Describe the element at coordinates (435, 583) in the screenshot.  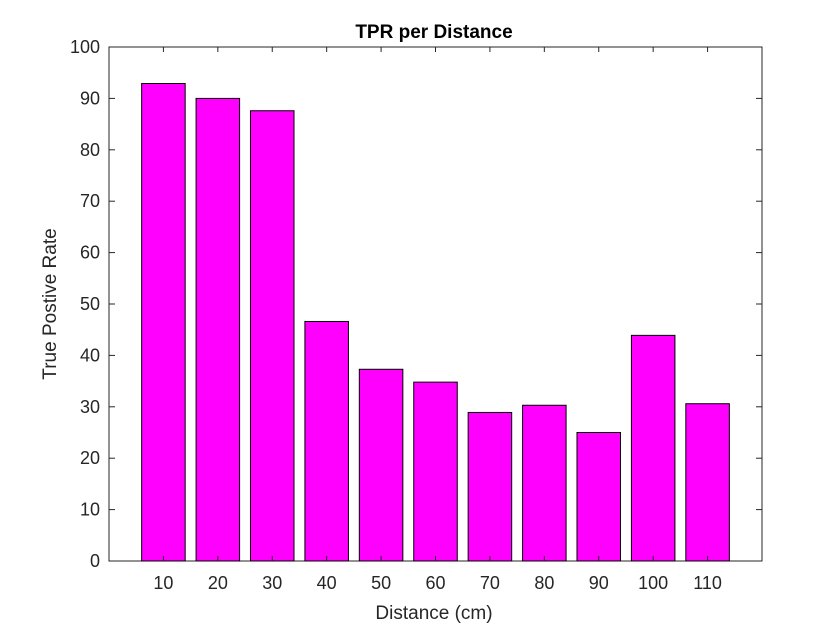
I see `x-tick-label: 60` at that location.